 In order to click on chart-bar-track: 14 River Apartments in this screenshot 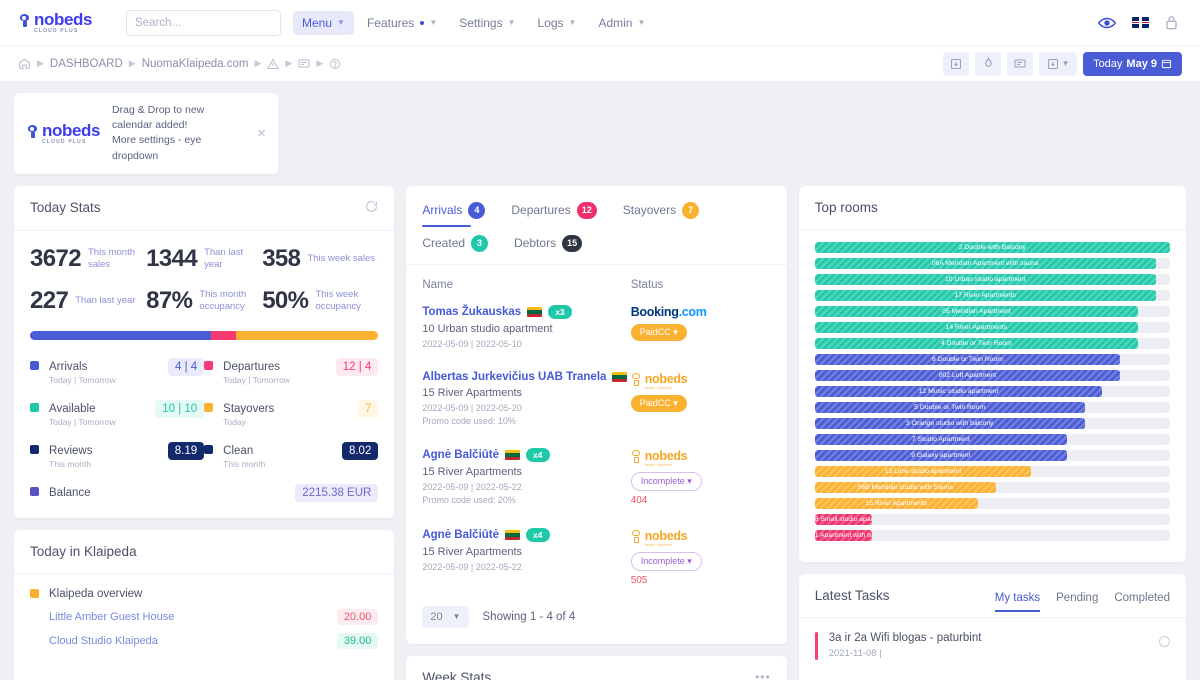, I will do `click(992, 327)`.